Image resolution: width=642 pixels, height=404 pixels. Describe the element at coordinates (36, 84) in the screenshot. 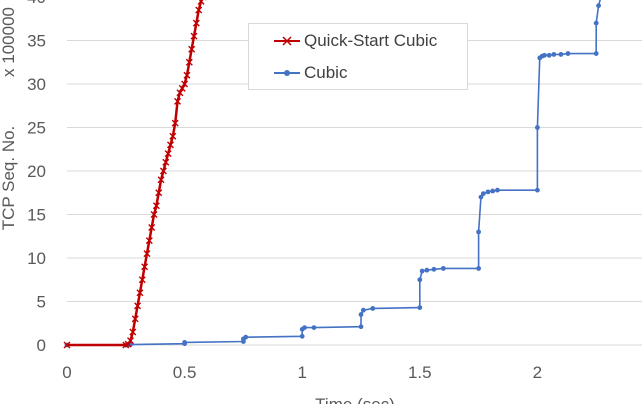

I see `y-tick-label-30: 30` at that location.